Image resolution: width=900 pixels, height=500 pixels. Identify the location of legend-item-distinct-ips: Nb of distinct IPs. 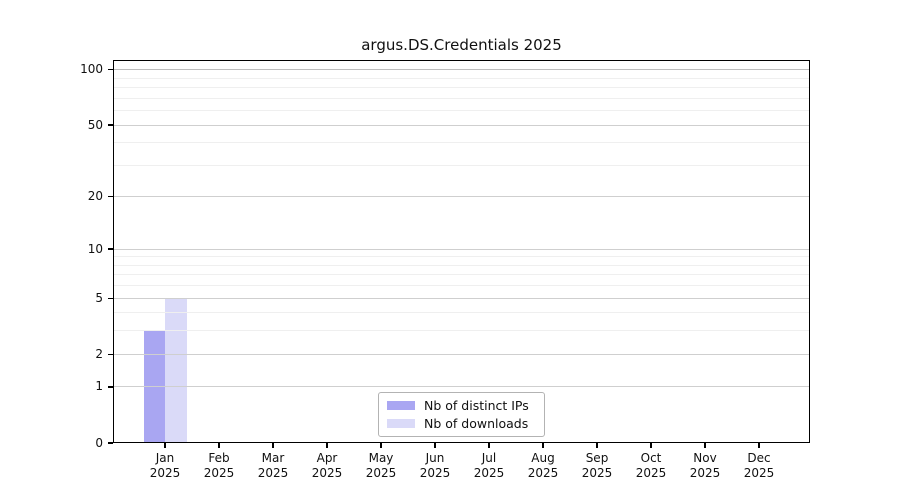
(465, 405).